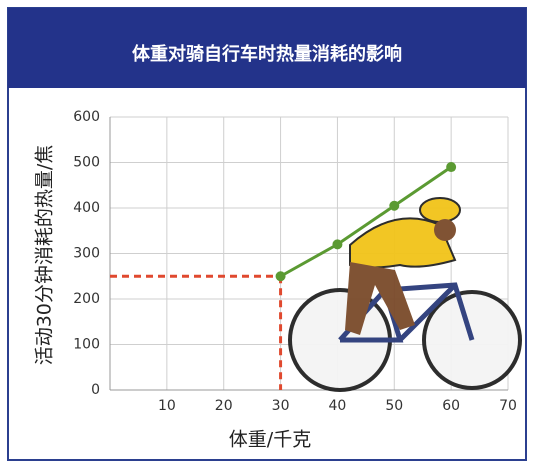 Image resolution: width=533 pixels, height=467 pixels. Describe the element at coordinates (95, 390) in the screenshot. I see `y-tick-label: 0` at that location.